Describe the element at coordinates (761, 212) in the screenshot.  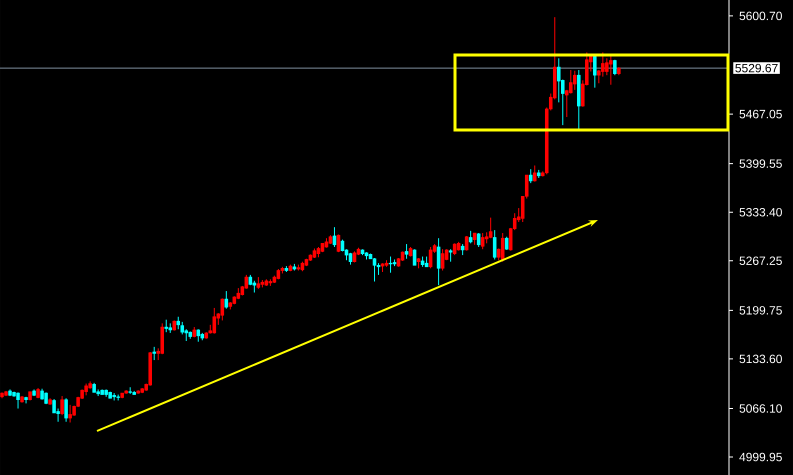
I see `y-tick-label: 5333.40` at that location.